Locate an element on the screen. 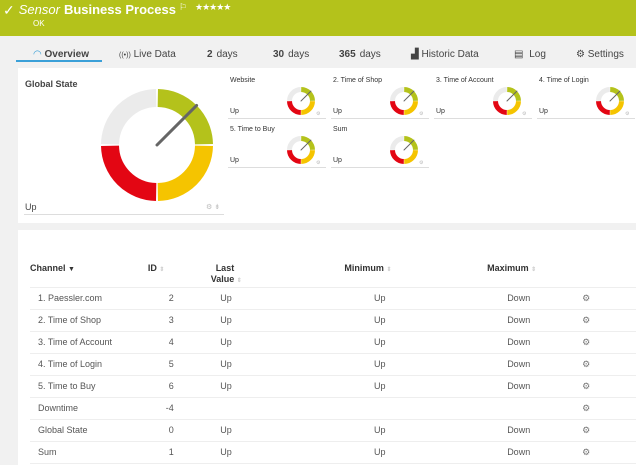 This screenshot has height=465, width=636. table-row: 1. Paessler.com 2 Up Up Down ⚙ is located at coordinates (333, 298).